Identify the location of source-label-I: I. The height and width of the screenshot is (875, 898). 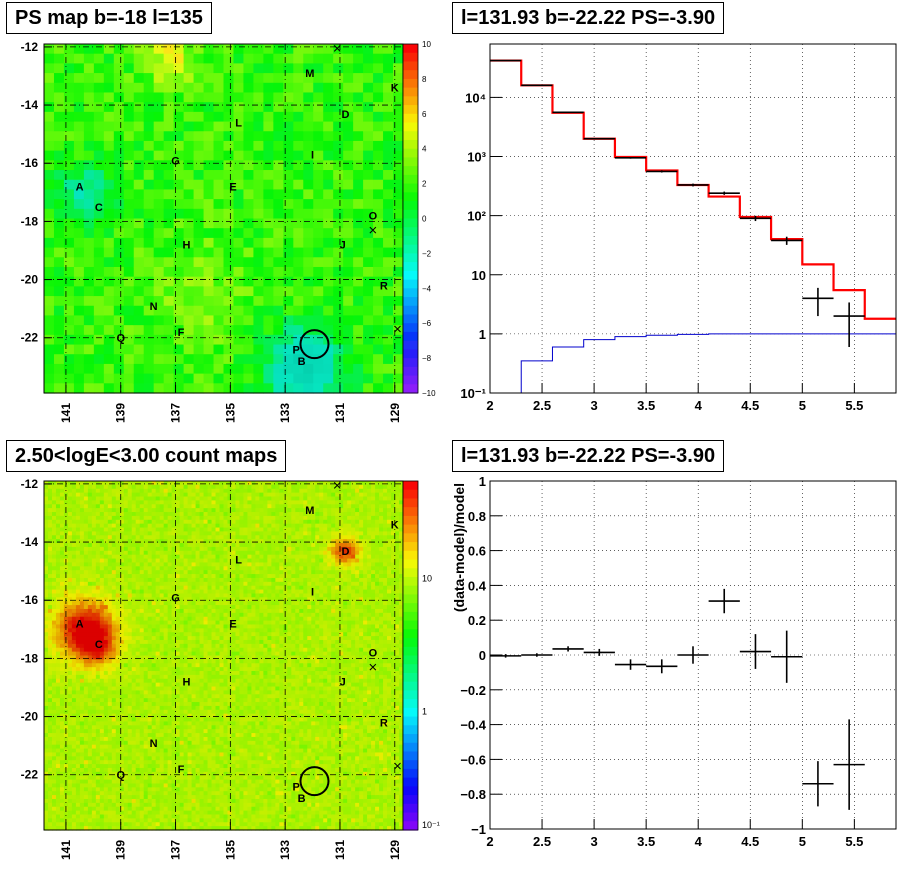
(312, 593).